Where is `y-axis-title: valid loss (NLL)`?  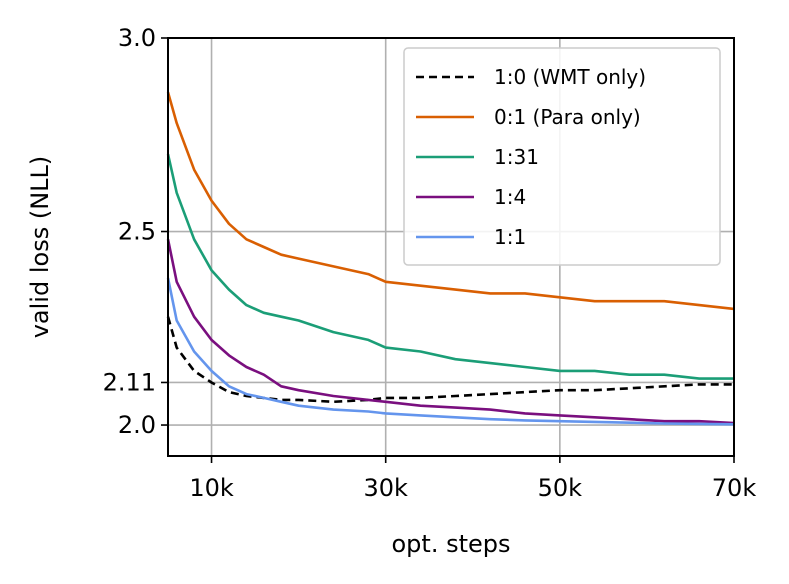
y-axis-title: valid loss (NLL) is located at coordinates (40, 247).